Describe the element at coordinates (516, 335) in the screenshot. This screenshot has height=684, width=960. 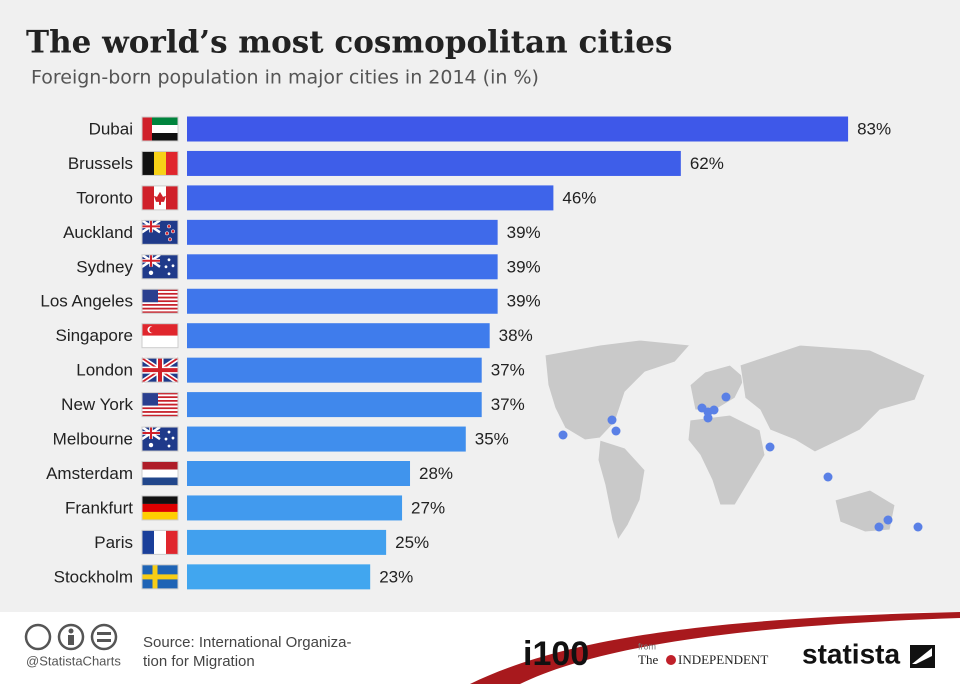
I see `value-label: 38%` at that location.